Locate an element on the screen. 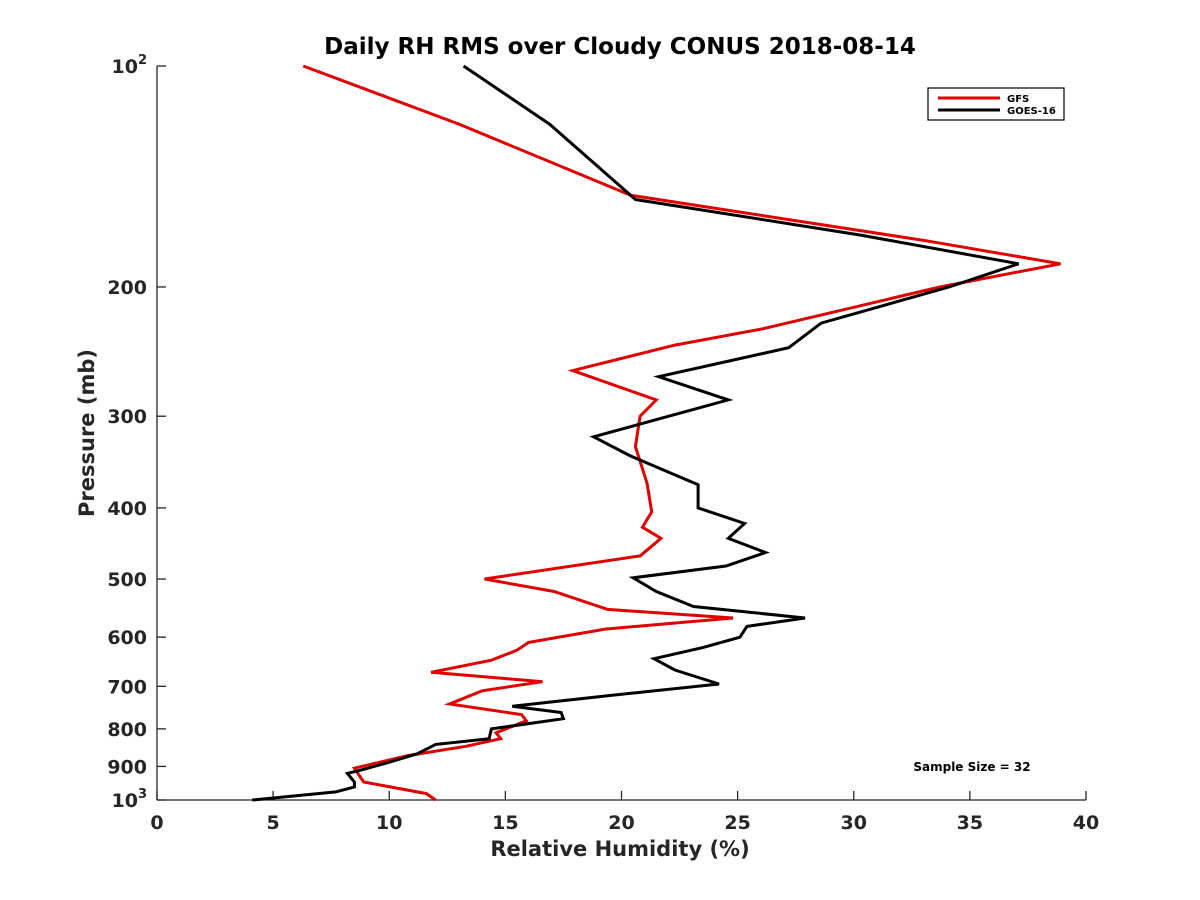 The width and height of the screenshot is (1200, 900). sample-size-annotation: Sample Size = 32 is located at coordinates (971, 767).